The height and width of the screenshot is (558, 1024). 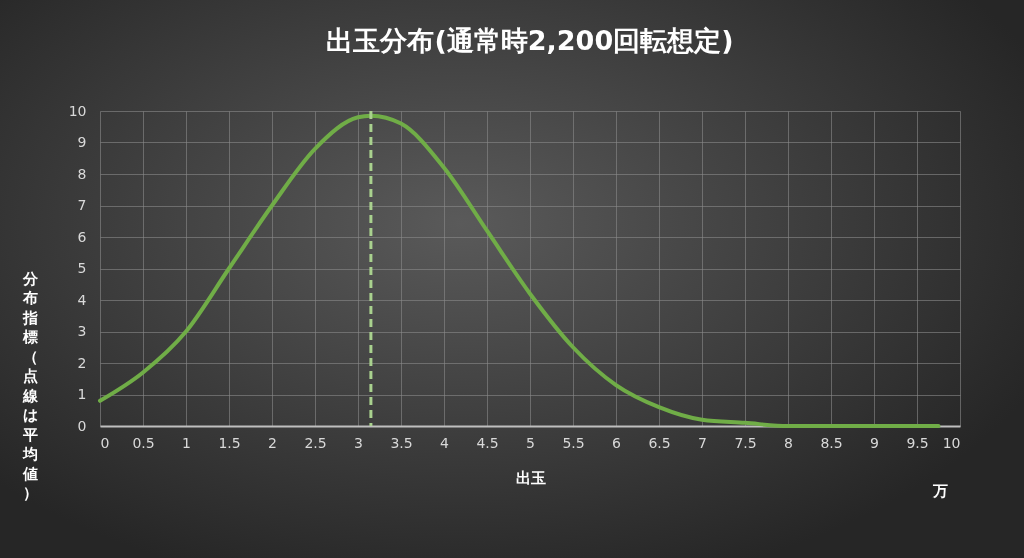 I want to click on chart-title: 出玉分布(通常時2,200回転想定), so click(x=530, y=40).